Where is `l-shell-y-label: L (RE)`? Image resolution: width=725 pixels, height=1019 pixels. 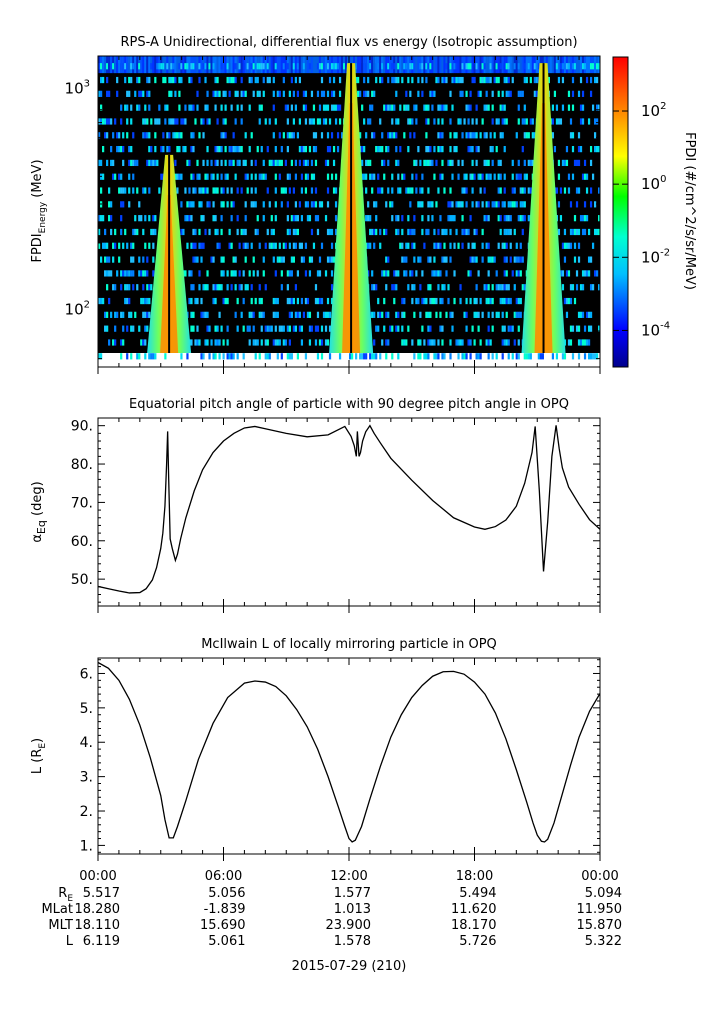
l-shell-y-label: L (RE) is located at coordinates (39, 756).